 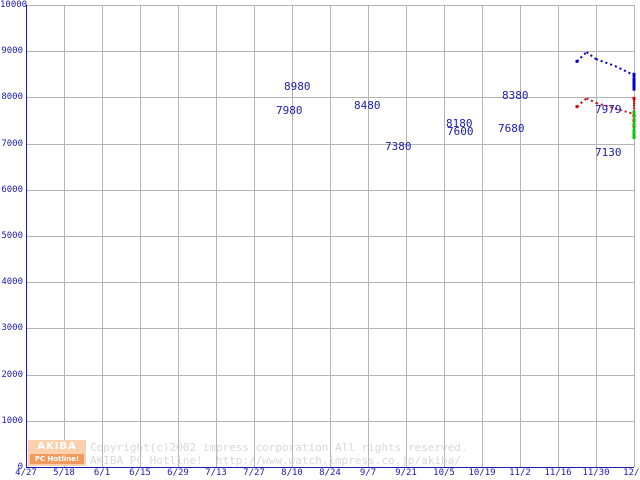 What do you see at coordinates (608, 152) in the screenshot?
I see `data-label-7130: 7130` at bounding box center [608, 152].